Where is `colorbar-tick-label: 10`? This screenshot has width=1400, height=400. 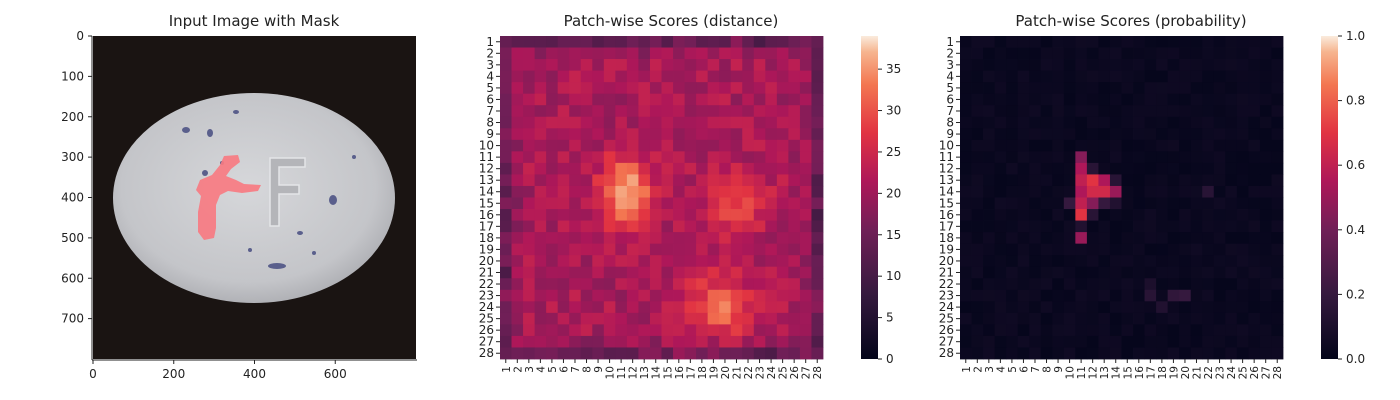
colorbar-tick-label: 10 is located at coordinates (893, 276).